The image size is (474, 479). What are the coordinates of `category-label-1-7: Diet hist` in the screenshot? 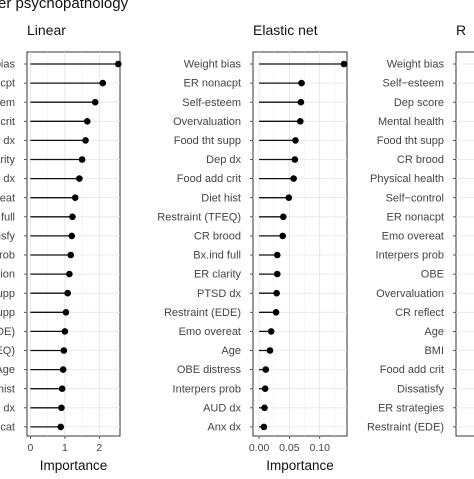 It's located at (221, 198).